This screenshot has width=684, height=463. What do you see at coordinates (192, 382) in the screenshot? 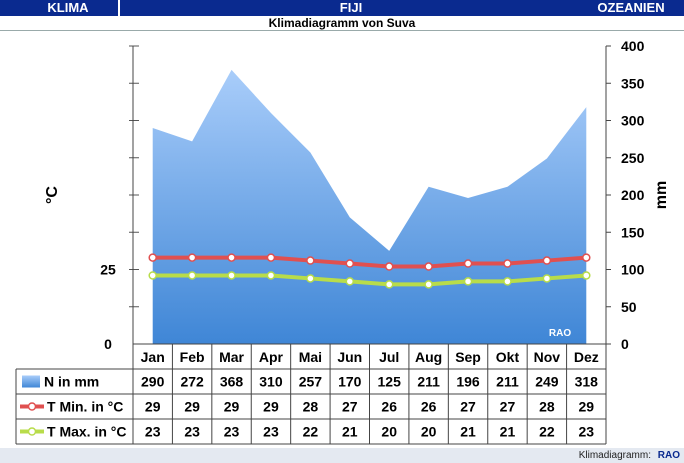
I see `value-cell: 272` at bounding box center [192, 382].